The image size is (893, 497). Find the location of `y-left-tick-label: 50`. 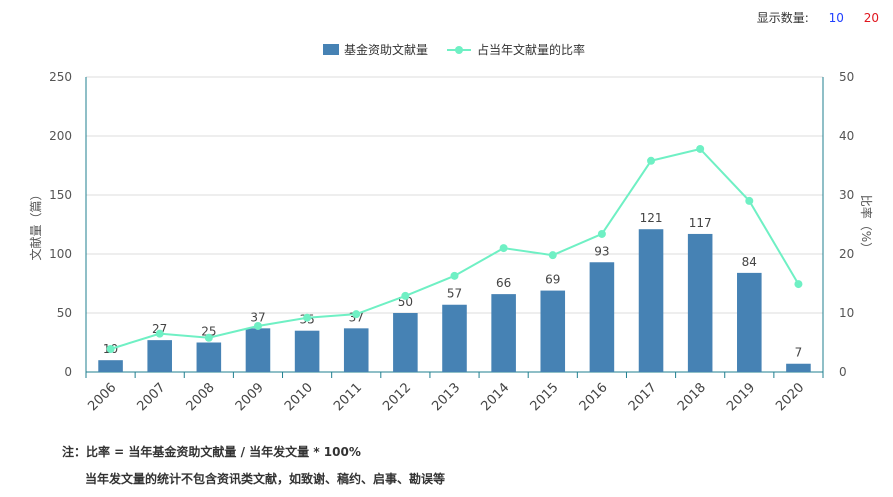

y-left-tick-label: 50 is located at coordinates (64, 313).